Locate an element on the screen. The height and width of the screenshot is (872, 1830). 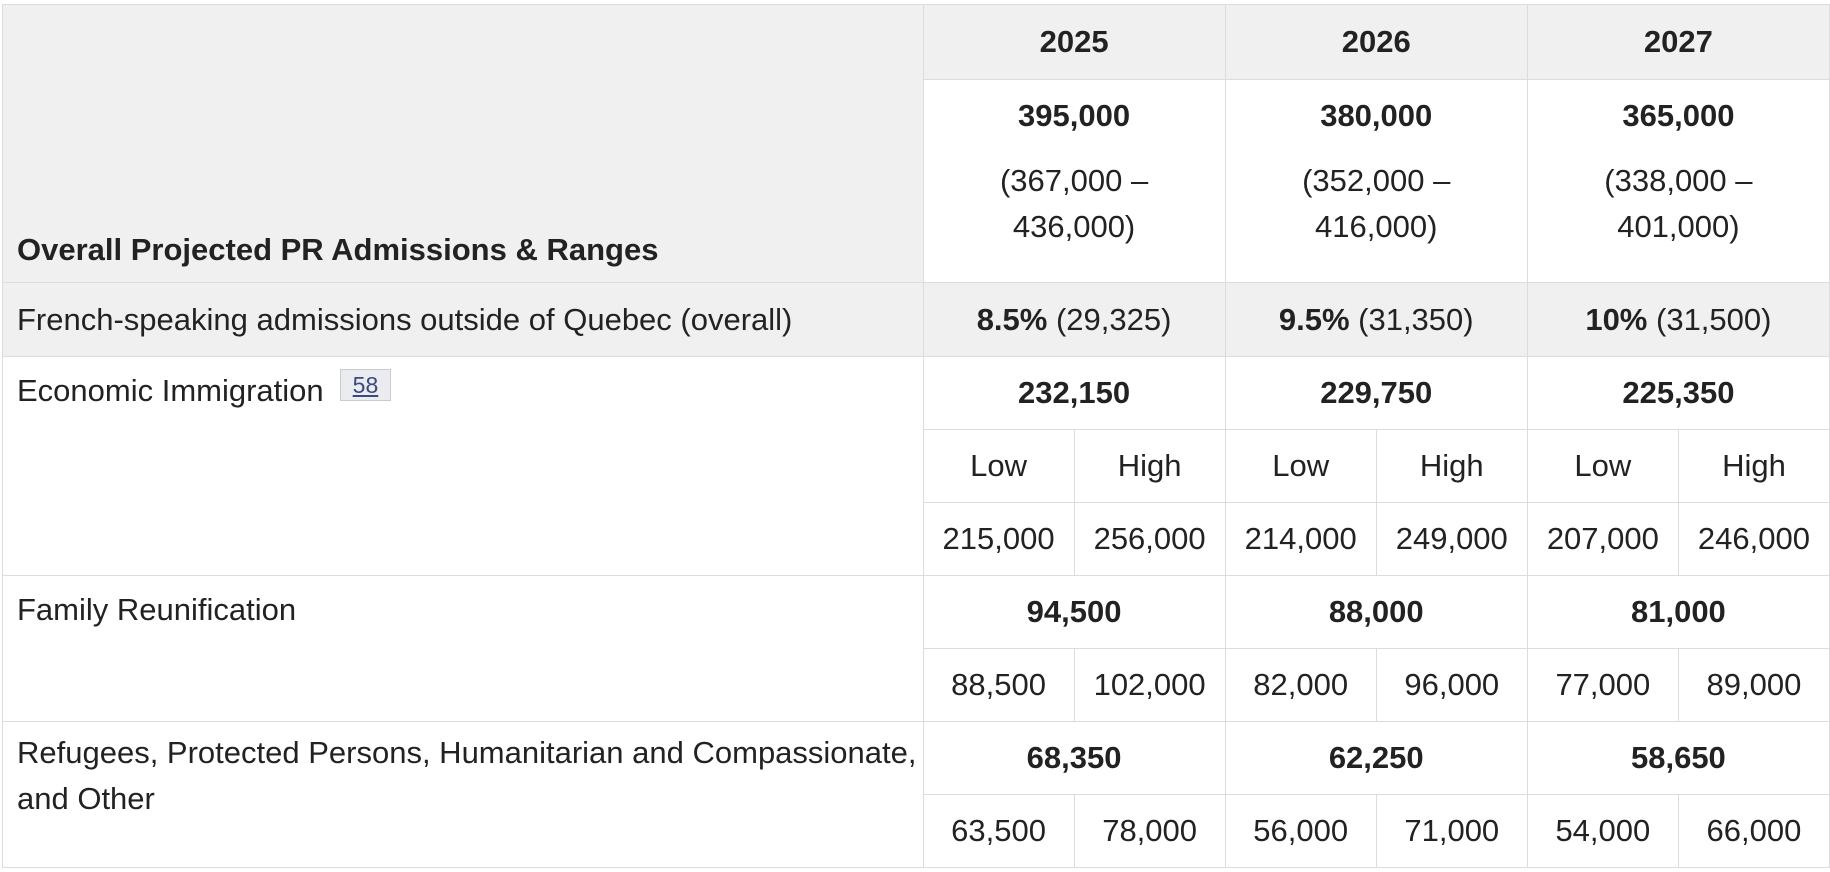
economic-label-cell: Economic Immigration 58 is located at coordinates (463, 466).